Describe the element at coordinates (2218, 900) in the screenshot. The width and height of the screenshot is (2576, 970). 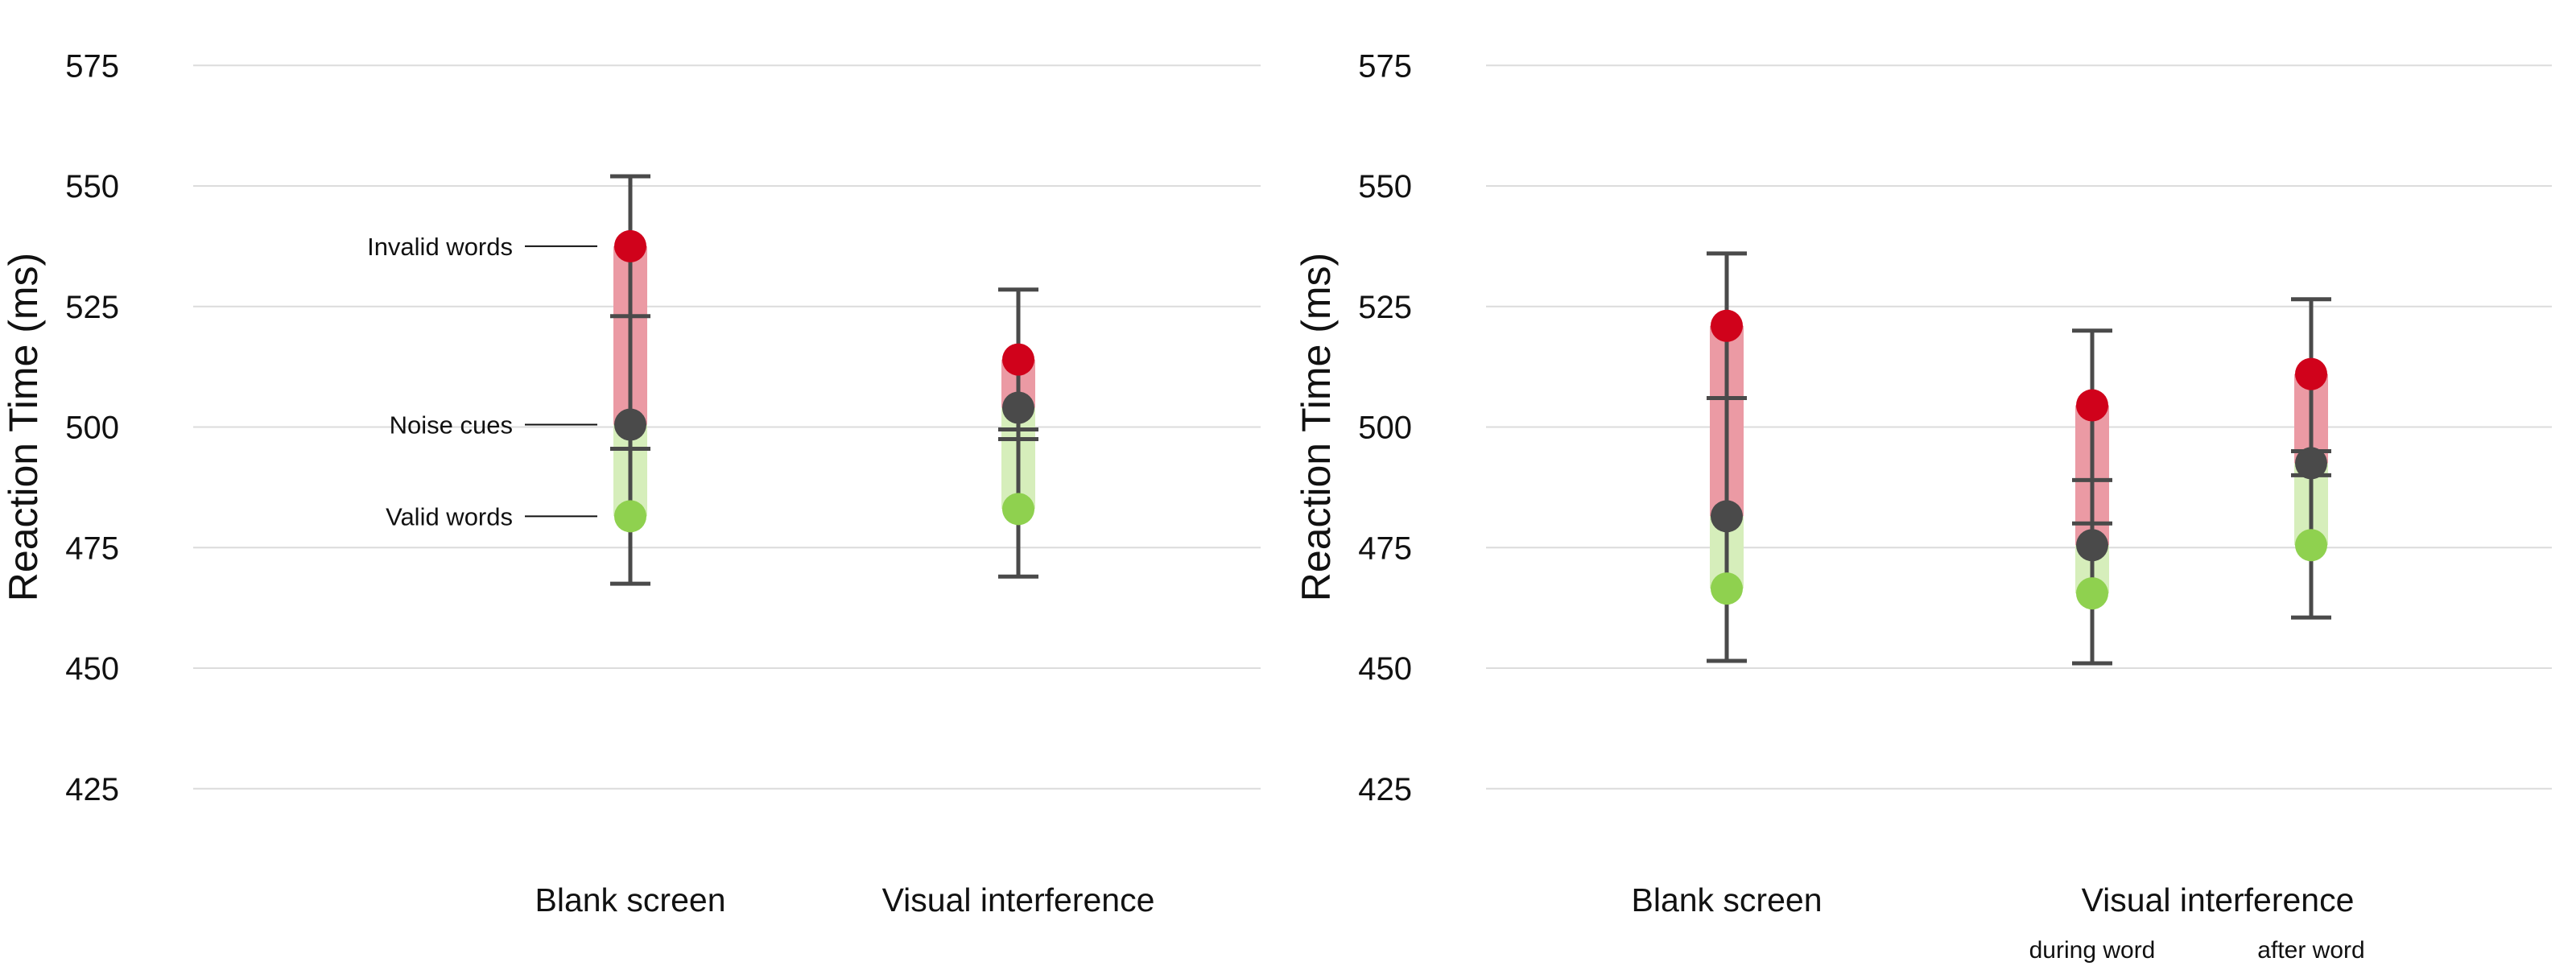
I see `x-category-group-label: Visual interference` at that location.